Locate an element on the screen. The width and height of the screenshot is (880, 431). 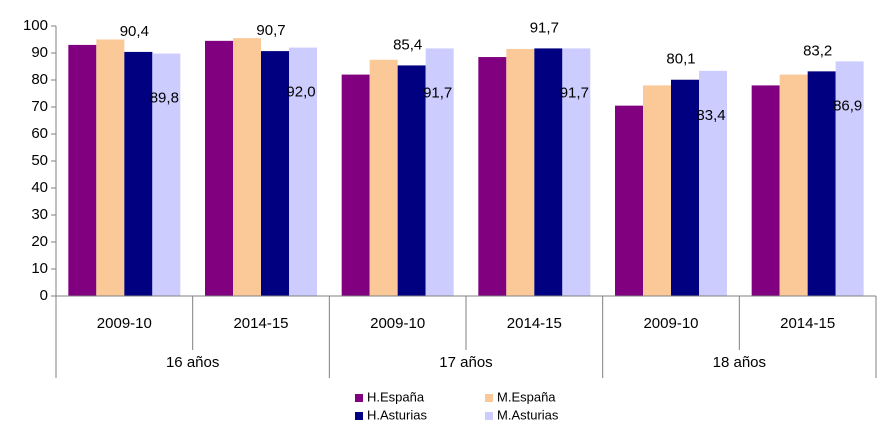
y-tick-label: 80 is located at coordinates (39, 79).